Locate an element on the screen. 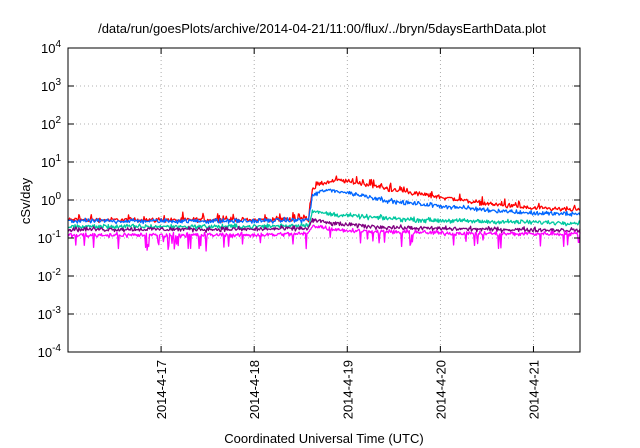 Image resolution: width=640 pixels, height=448 pixels. y-tick-label: 10⁰ is located at coordinates (51, 199).